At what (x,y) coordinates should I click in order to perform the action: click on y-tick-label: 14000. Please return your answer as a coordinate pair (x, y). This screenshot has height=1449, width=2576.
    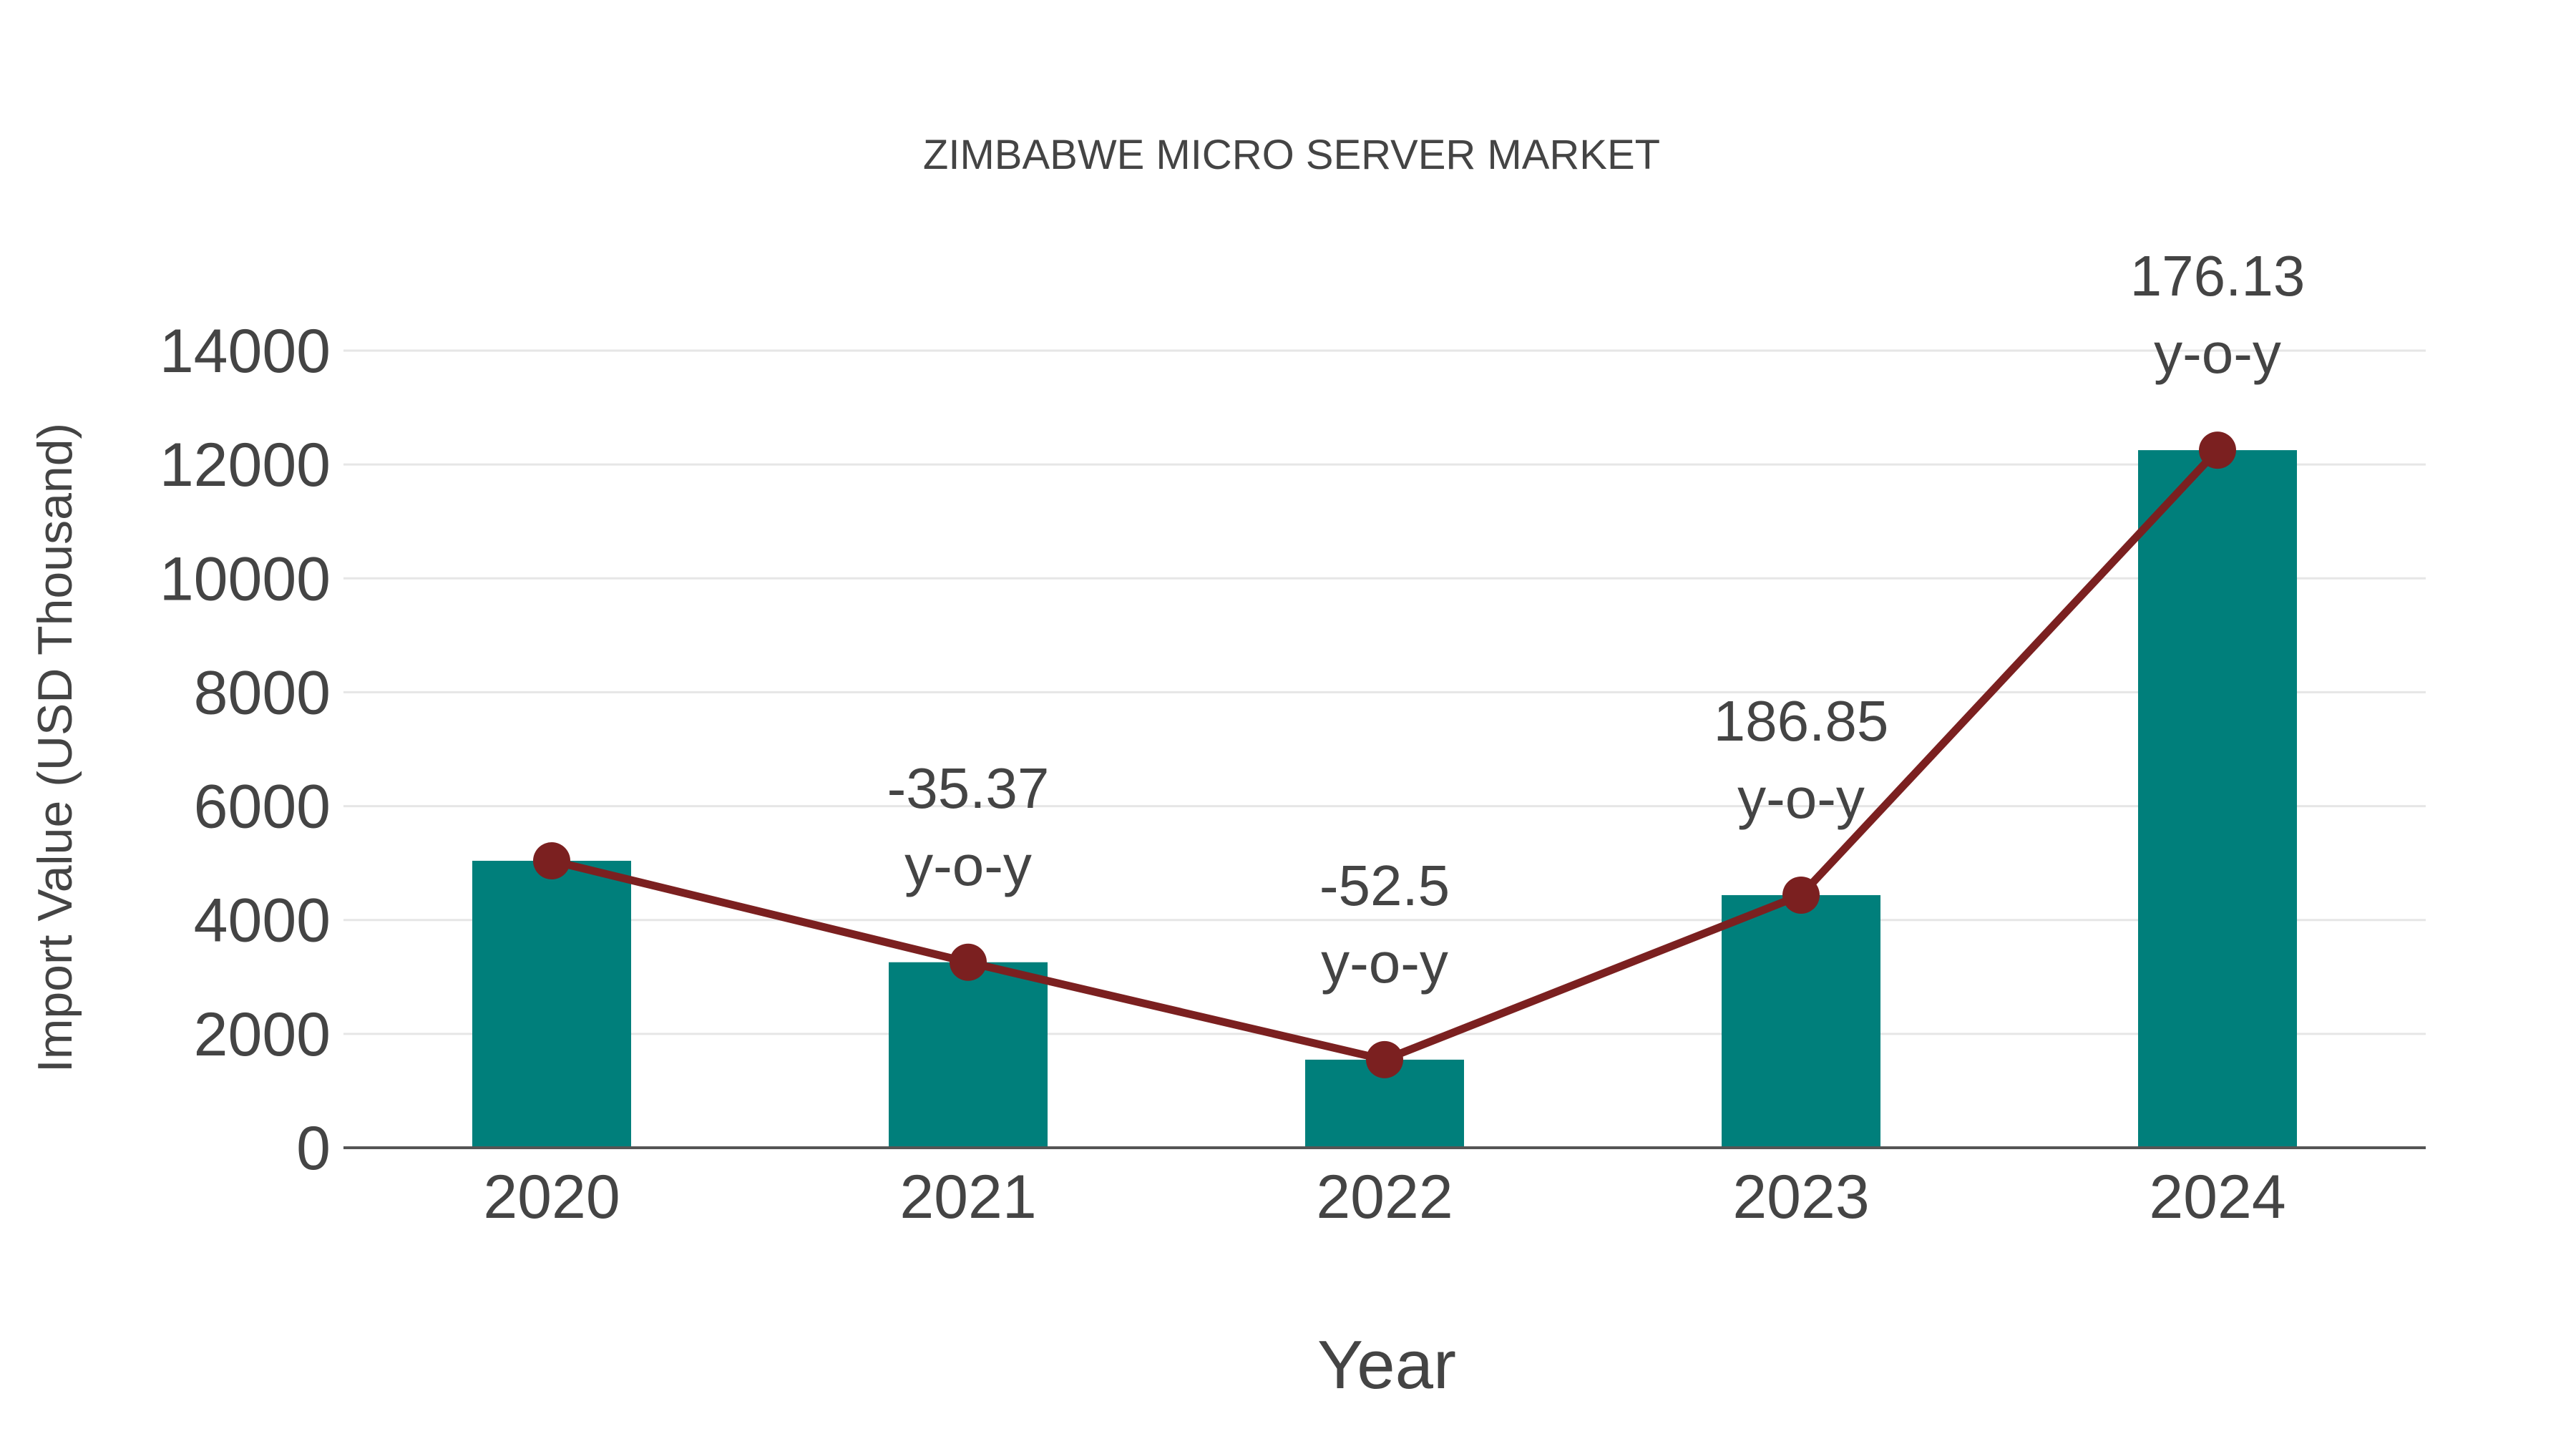
    Looking at the image, I should click on (245, 351).